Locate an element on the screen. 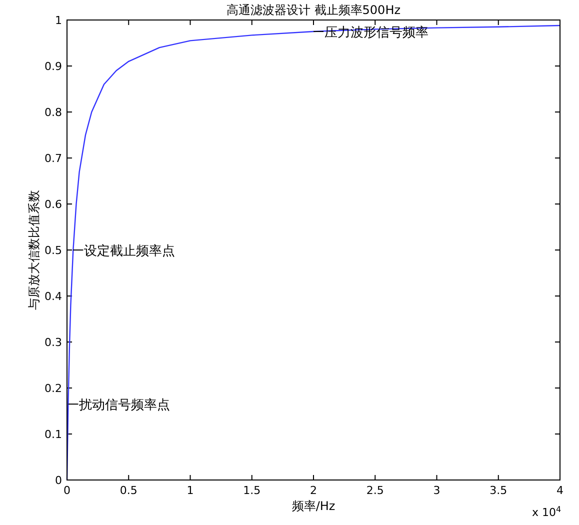  y-tick-label: 0 is located at coordinates (58, 480).